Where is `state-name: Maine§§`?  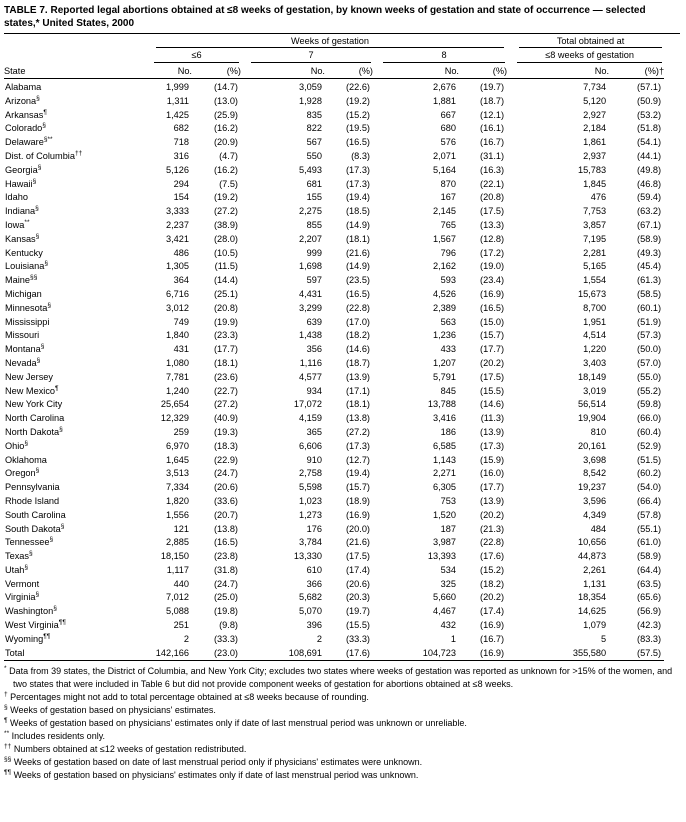
state-name: Maine§§ is located at coordinates (21, 280).